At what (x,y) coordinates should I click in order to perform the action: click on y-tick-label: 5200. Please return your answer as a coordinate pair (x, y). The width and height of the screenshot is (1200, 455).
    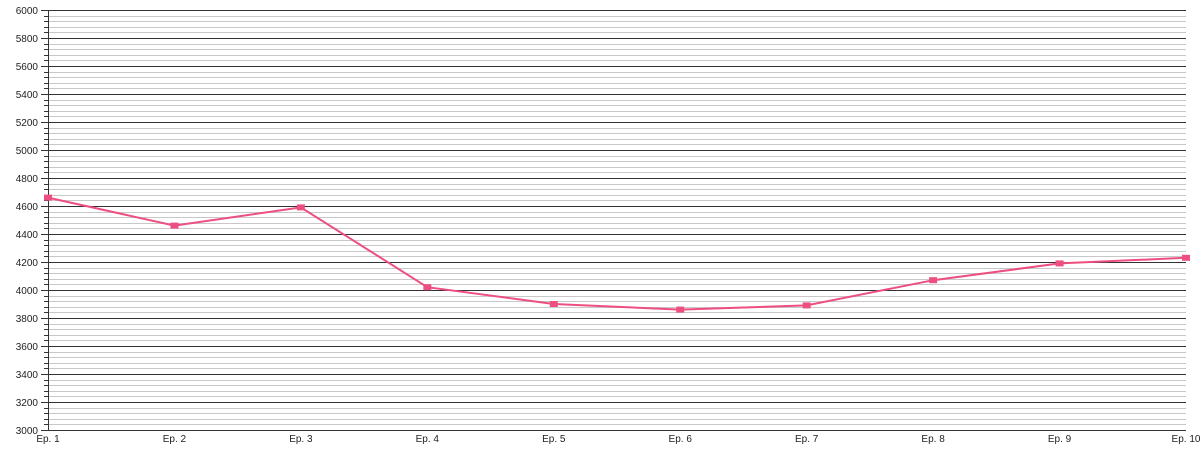
    Looking at the image, I should click on (27, 123).